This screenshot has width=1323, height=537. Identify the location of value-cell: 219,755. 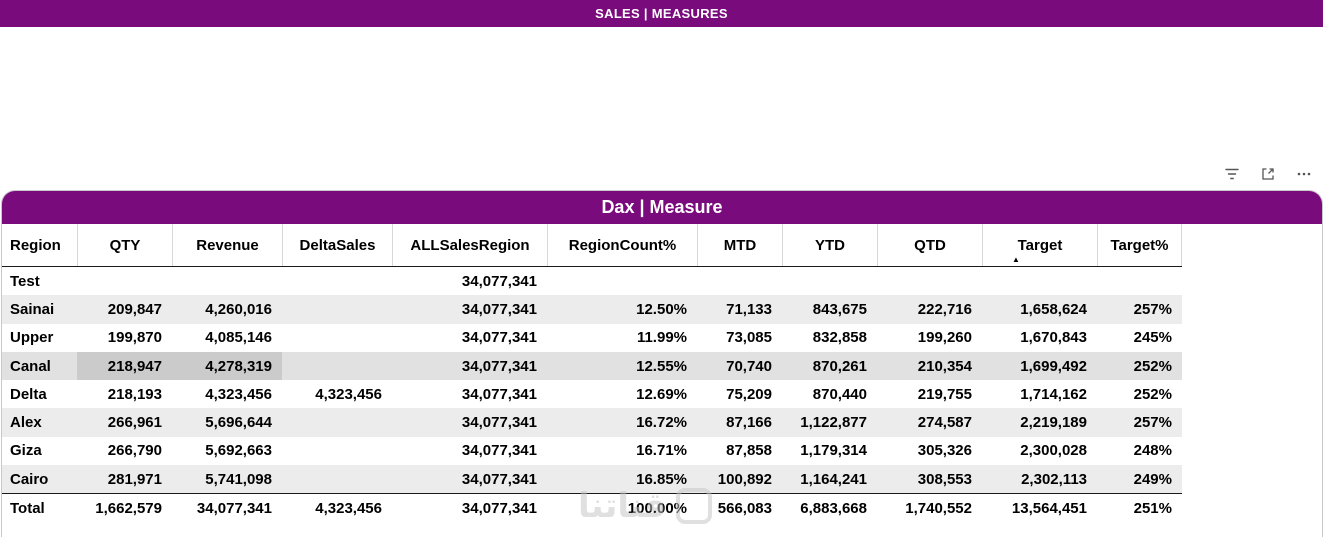
(944, 394).